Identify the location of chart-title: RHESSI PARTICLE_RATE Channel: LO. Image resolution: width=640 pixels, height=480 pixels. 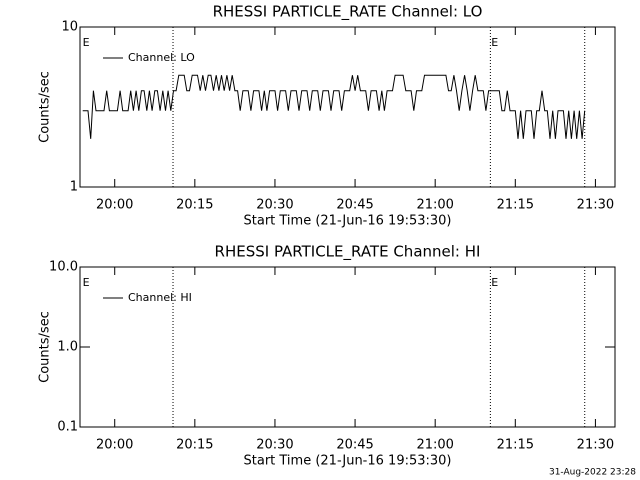
(348, 12).